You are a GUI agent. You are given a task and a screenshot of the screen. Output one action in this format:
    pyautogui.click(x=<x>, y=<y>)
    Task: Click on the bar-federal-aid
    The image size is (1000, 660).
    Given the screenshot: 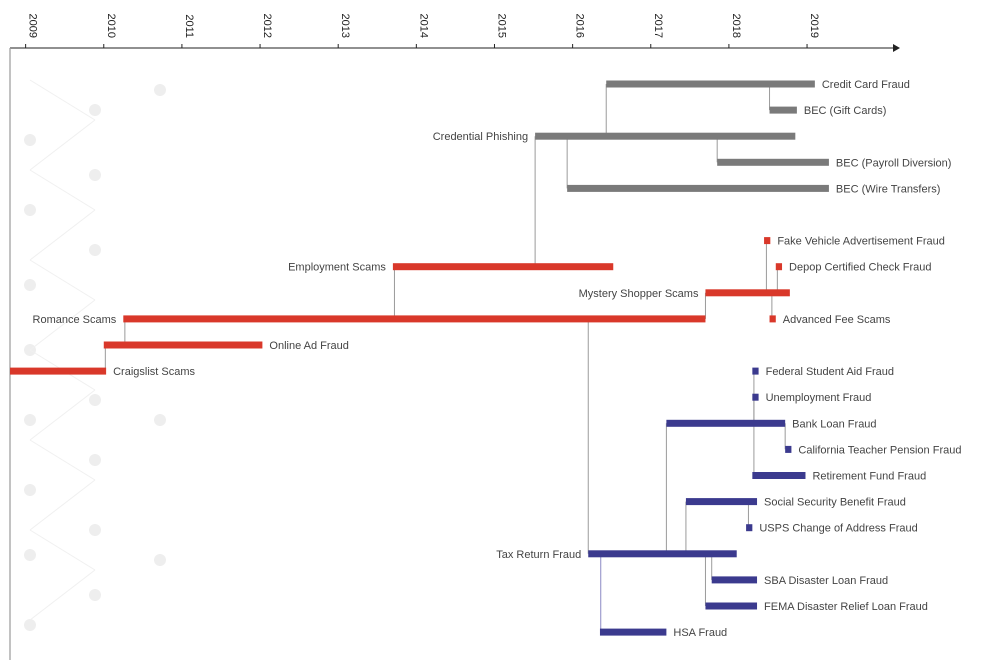 What is the action you would take?
    pyautogui.click(x=755, y=371)
    